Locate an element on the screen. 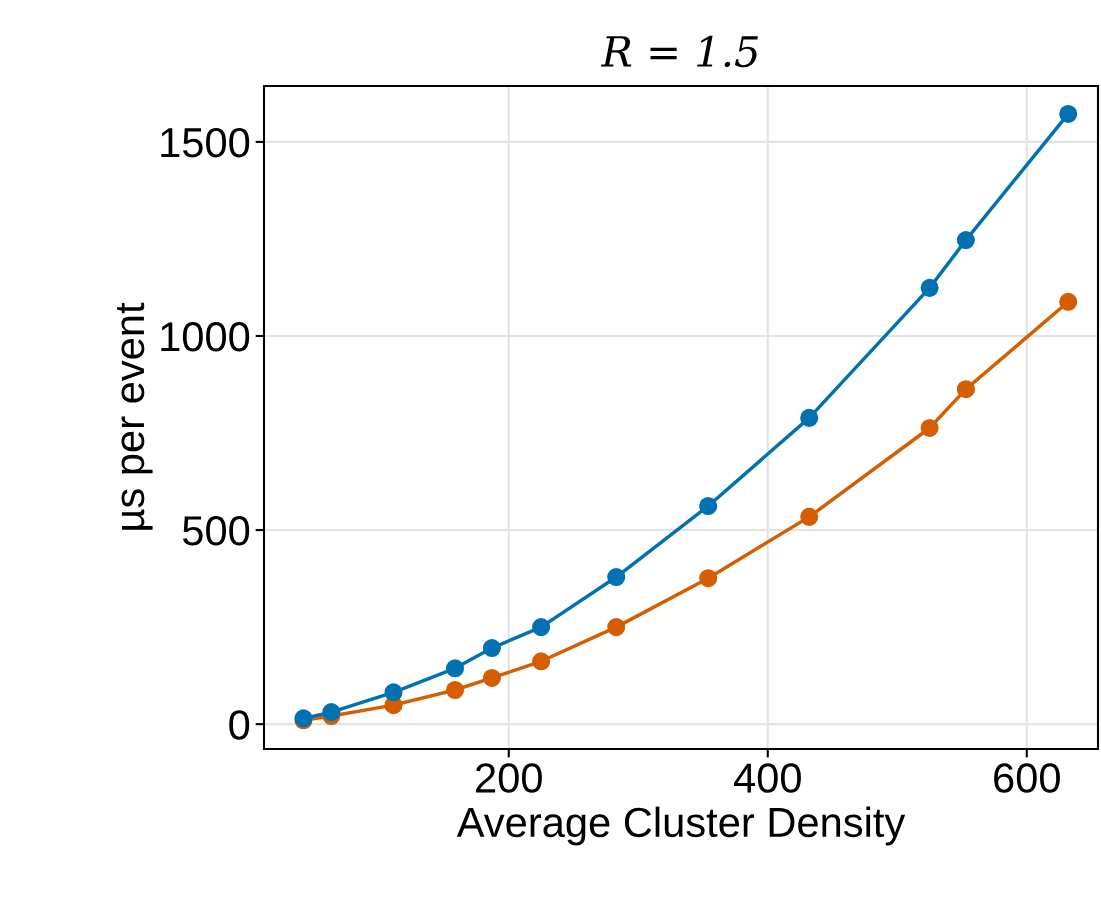  y-tick-label: 500 is located at coordinates (216, 531).